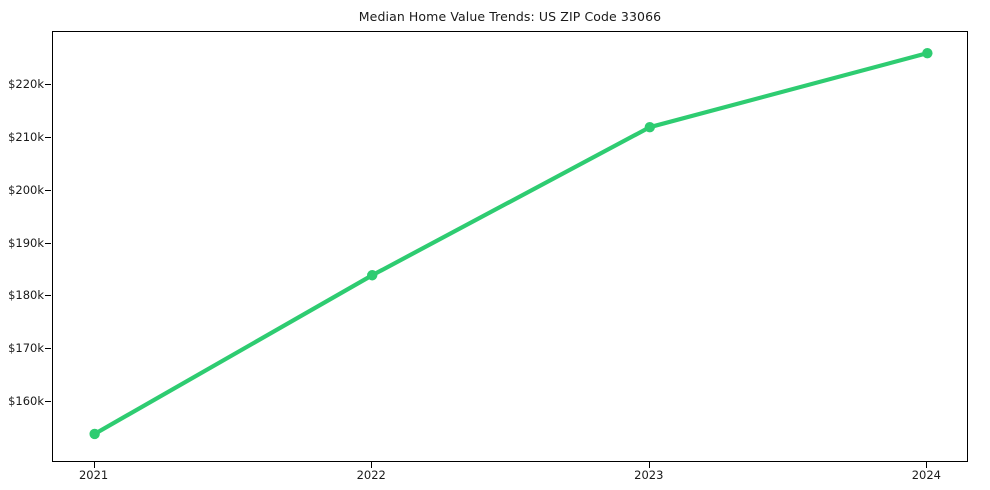 This screenshot has width=990, height=490. What do you see at coordinates (26, 348) in the screenshot?
I see `y-axis-tick-label: $170k` at bounding box center [26, 348].